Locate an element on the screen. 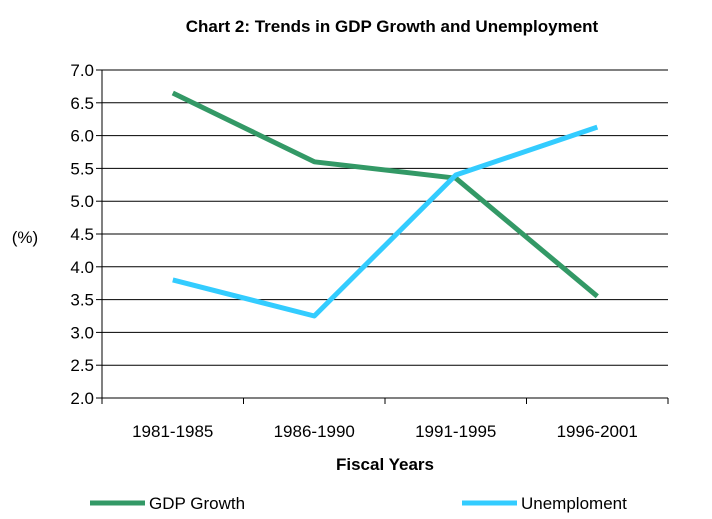 The image size is (712, 519). y-tick-label: 4.0 is located at coordinates (82, 267).